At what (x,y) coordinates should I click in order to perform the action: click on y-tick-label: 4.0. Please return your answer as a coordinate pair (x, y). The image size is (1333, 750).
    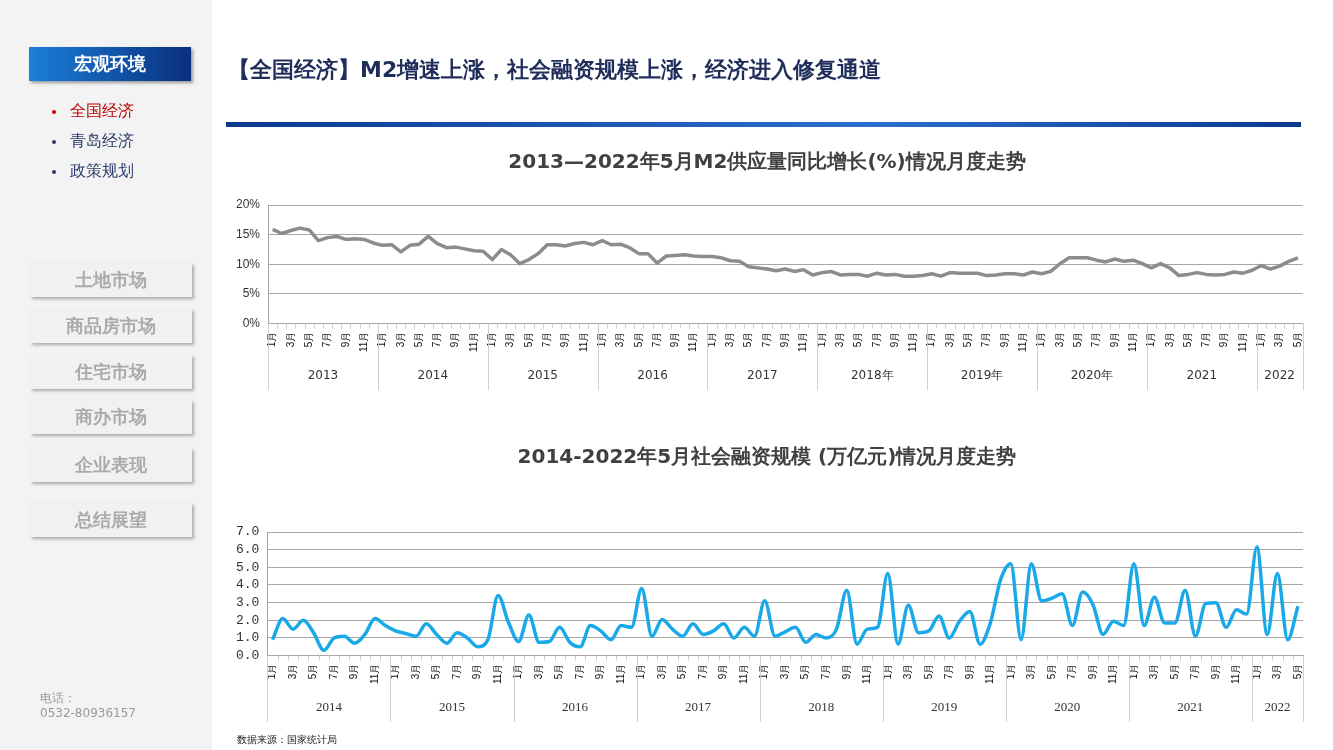
    Looking at the image, I should click on (248, 585).